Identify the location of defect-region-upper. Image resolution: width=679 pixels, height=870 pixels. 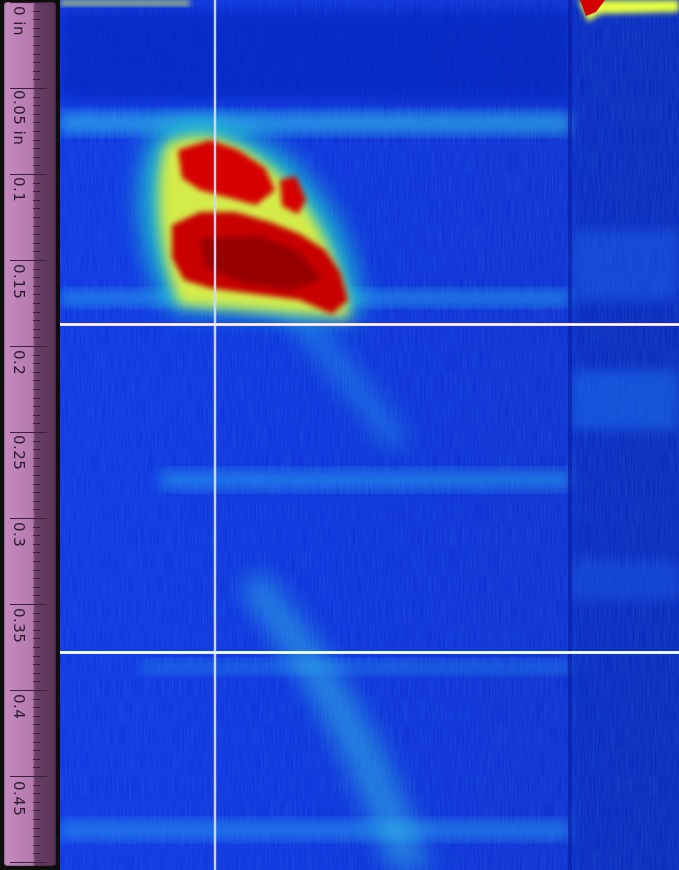
(226, 172).